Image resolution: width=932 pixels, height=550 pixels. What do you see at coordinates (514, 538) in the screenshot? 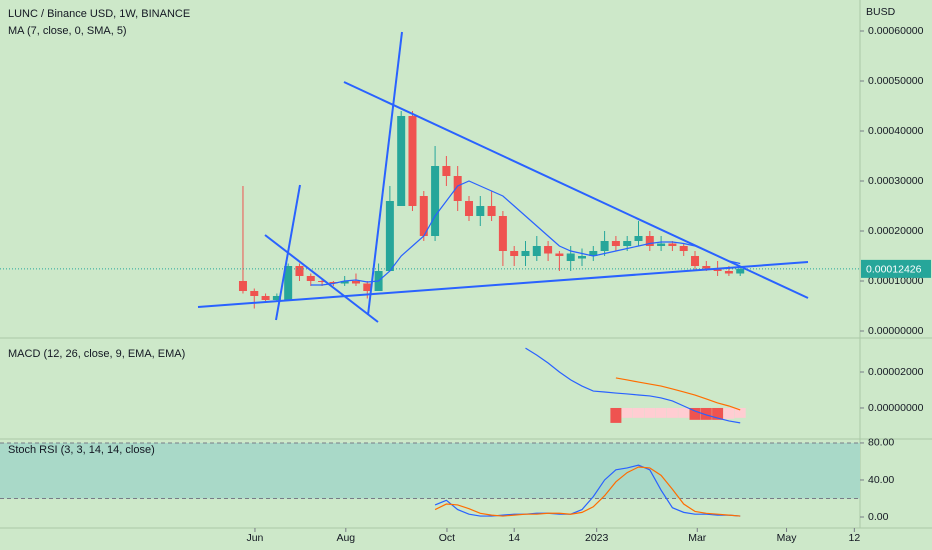
I see `x-tick-label: 14` at bounding box center [514, 538].